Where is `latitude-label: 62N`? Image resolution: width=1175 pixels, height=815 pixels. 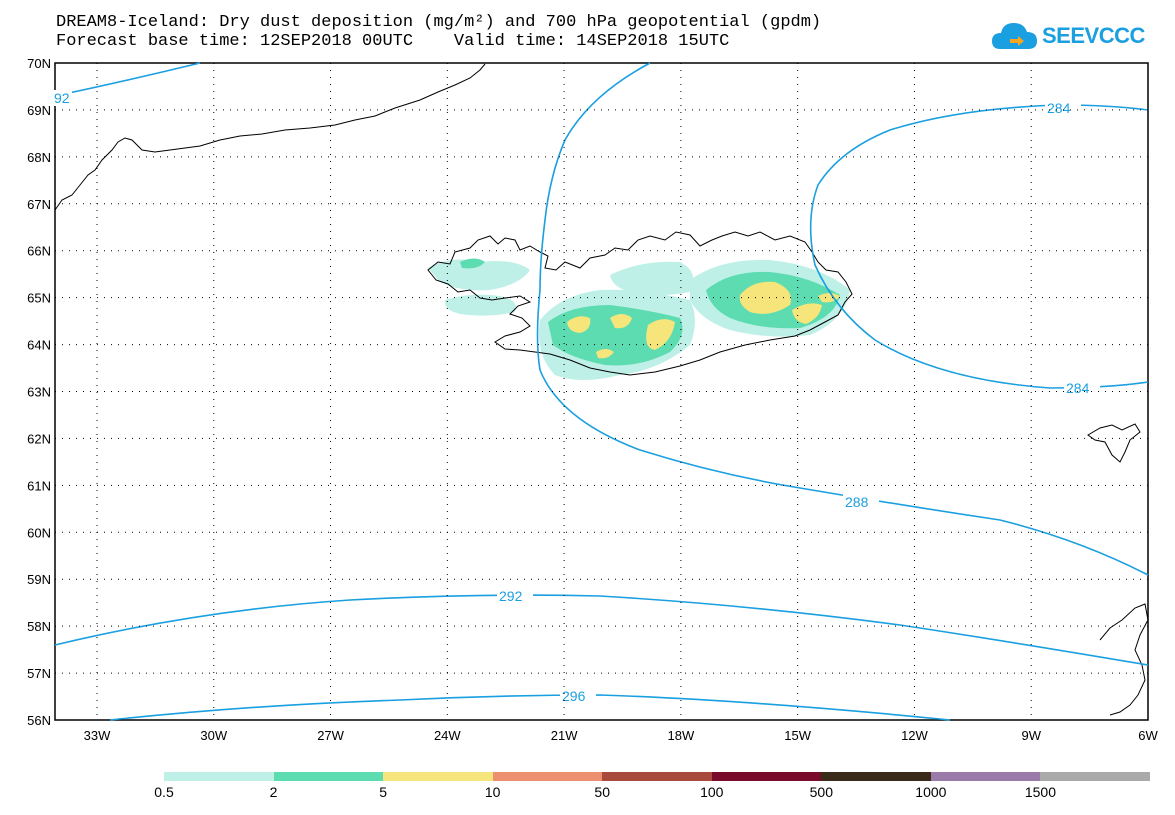 latitude-label: 62N is located at coordinates (39, 438).